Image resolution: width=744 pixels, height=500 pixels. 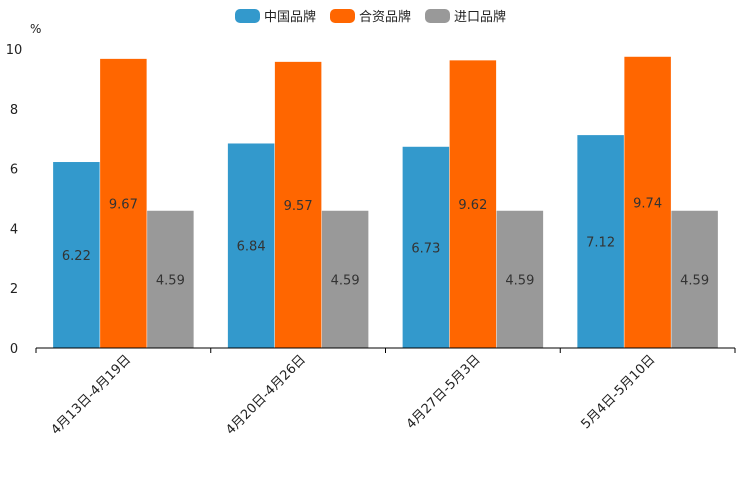 I want to click on data-label: 6.73, so click(x=425, y=248).